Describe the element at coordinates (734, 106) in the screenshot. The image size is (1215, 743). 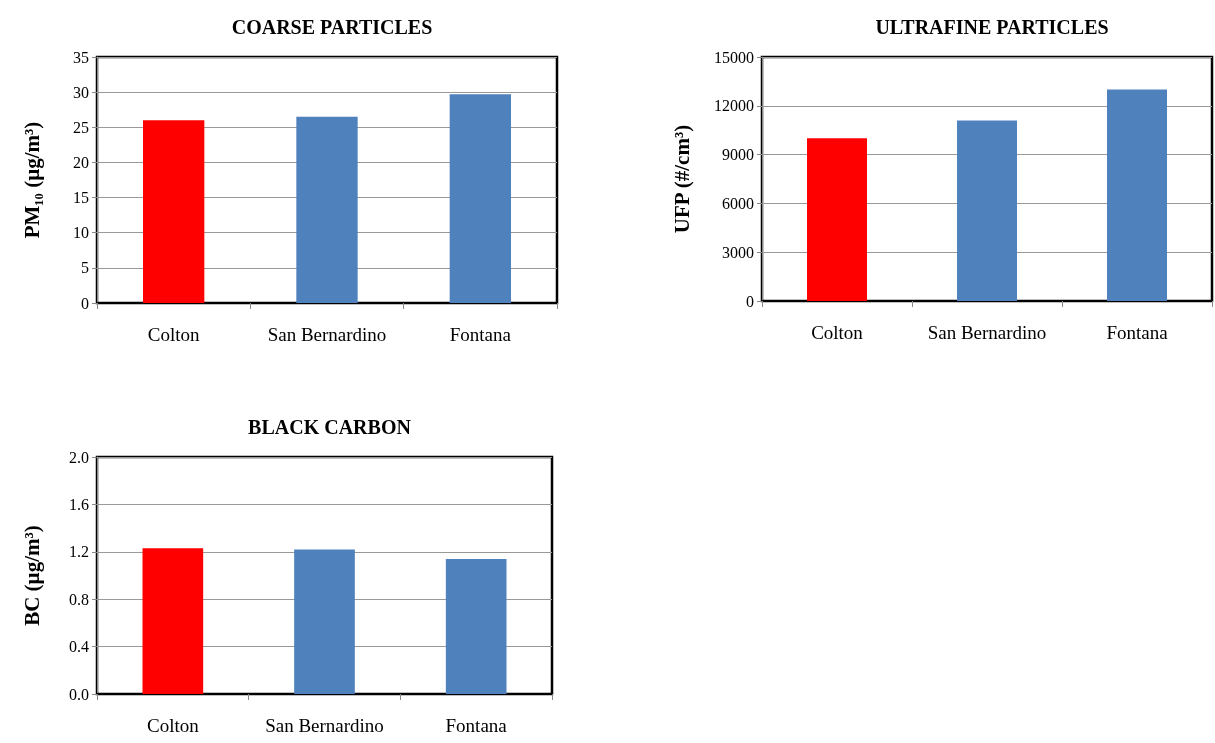
I see `y-tick-label: 12000` at that location.